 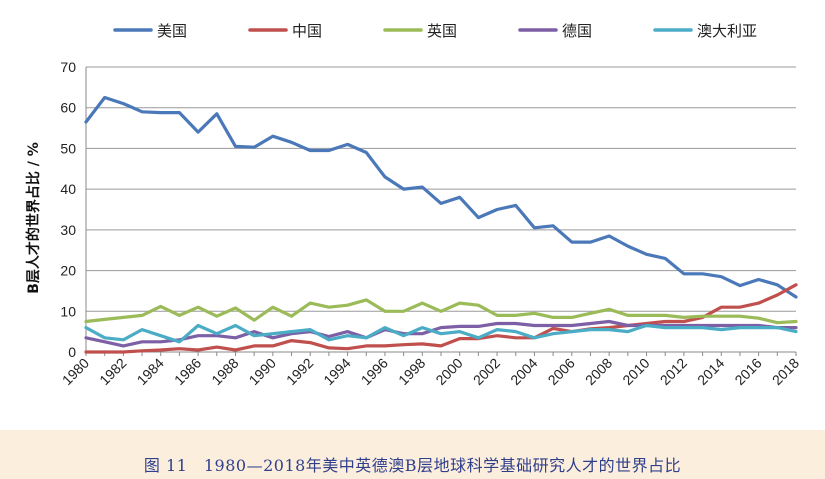 What do you see at coordinates (555, 31) in the screenshot?
I see `legend-item-3: 德国` at bounding box center [555, 31].